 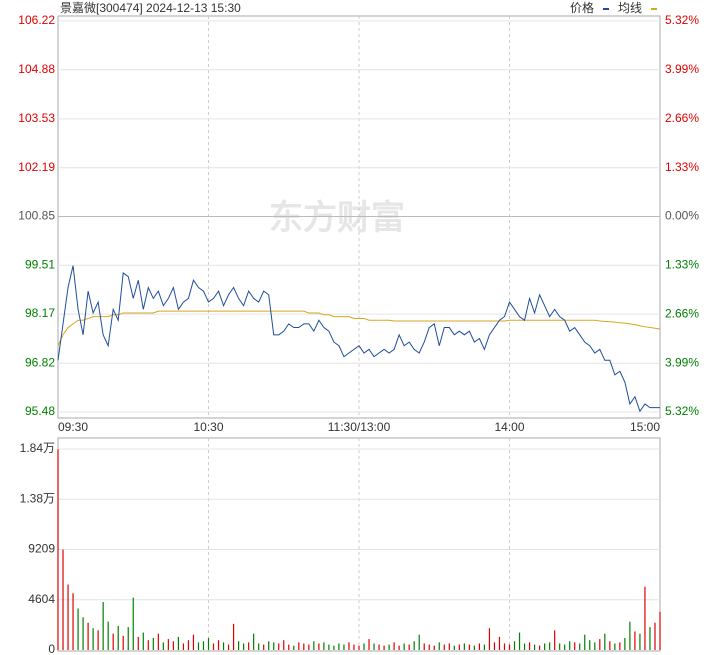 What do you see at coordinates (36, 216) in the screenshot?
I see `y-tick-label: 100.85` at bounding box center [36, 216].